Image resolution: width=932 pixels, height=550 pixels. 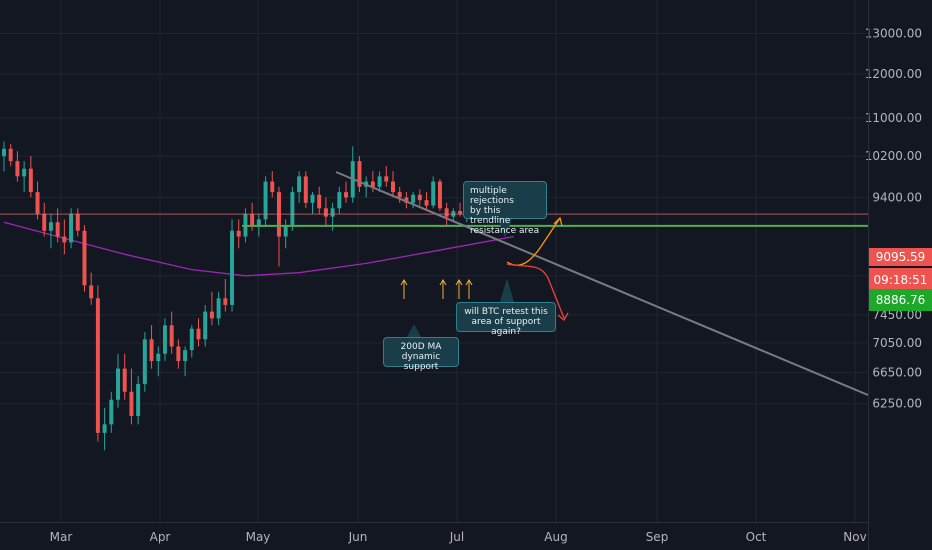 I want to click on y-tick-label: 6250.00, so click(x=897, y=404).